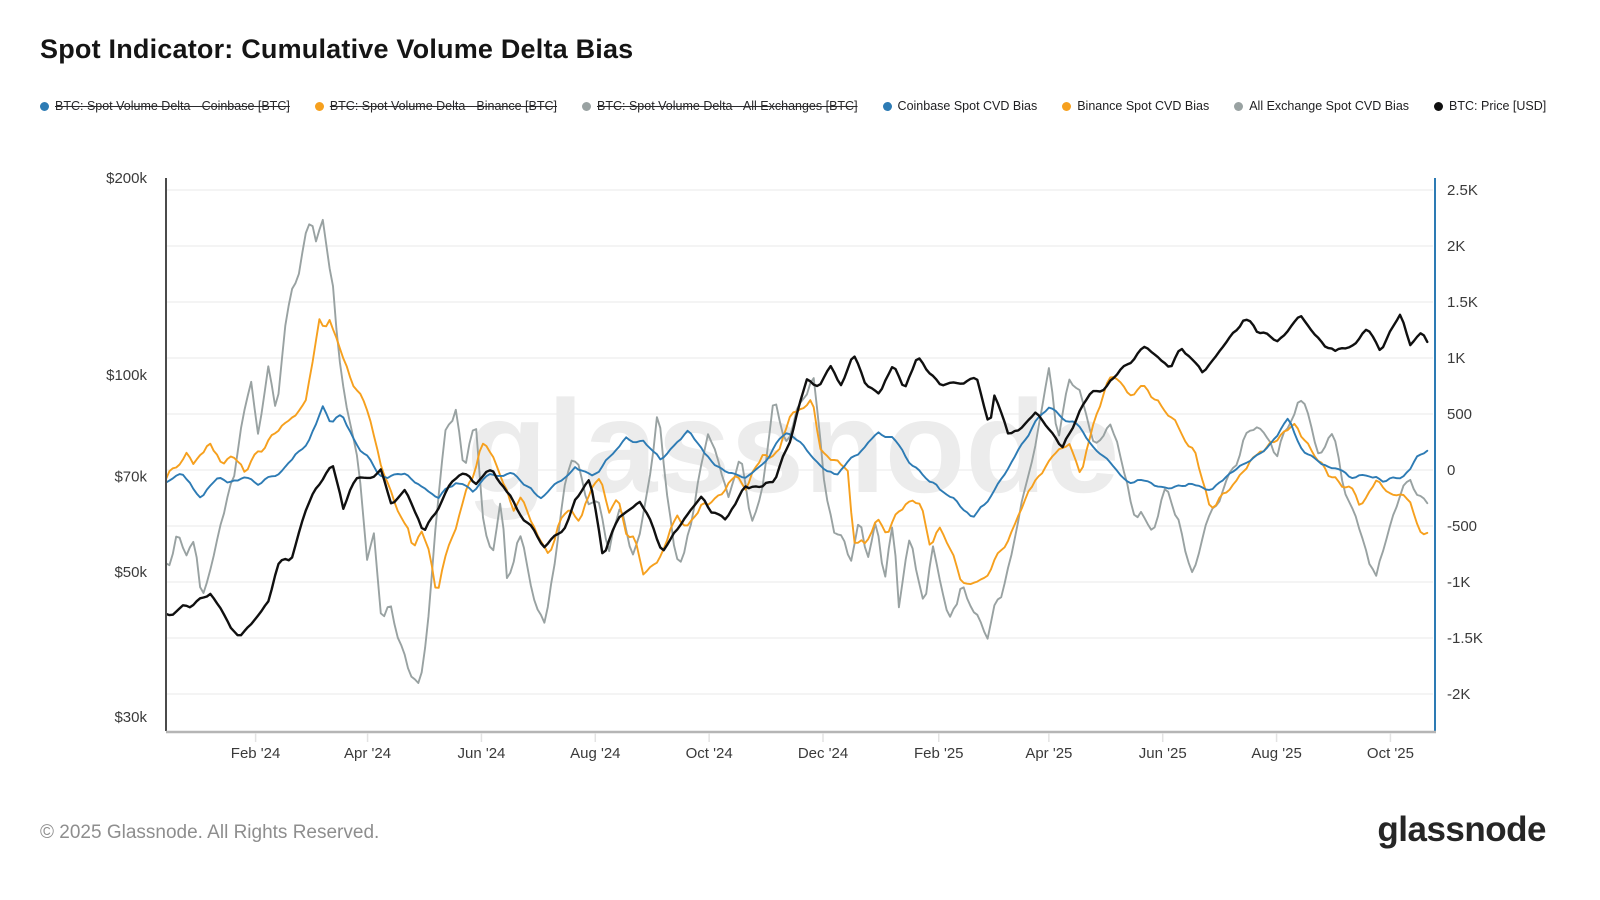 The height and width of the screenshot is (900, 1600). What do you see at coordinates (443, 106) in the screenshot?
I see `legend-item-label: BTC: Spot Volume Delta - Binance [BTC]` at bounding box center [443, 106].